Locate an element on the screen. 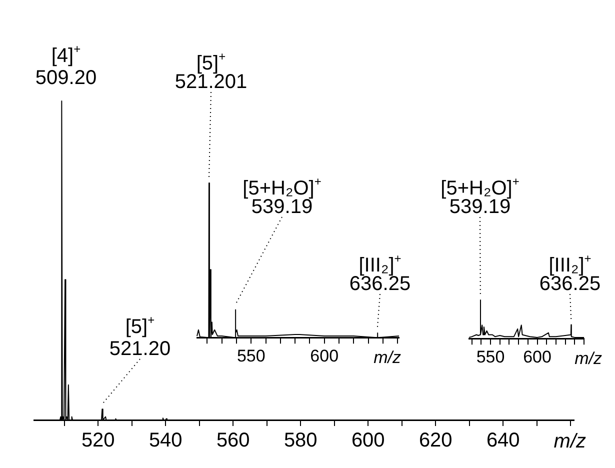 The height and width of the screenshot is (468, 615). annotation: [4]+ 509.20 is located at coordinates (66, 65).